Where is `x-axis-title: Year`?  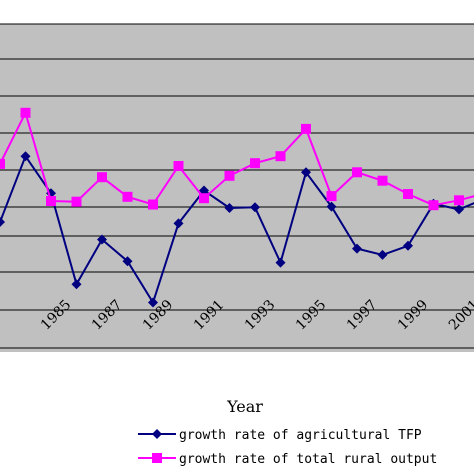 x-axis-title: Year is located at coordinates (244, 406).